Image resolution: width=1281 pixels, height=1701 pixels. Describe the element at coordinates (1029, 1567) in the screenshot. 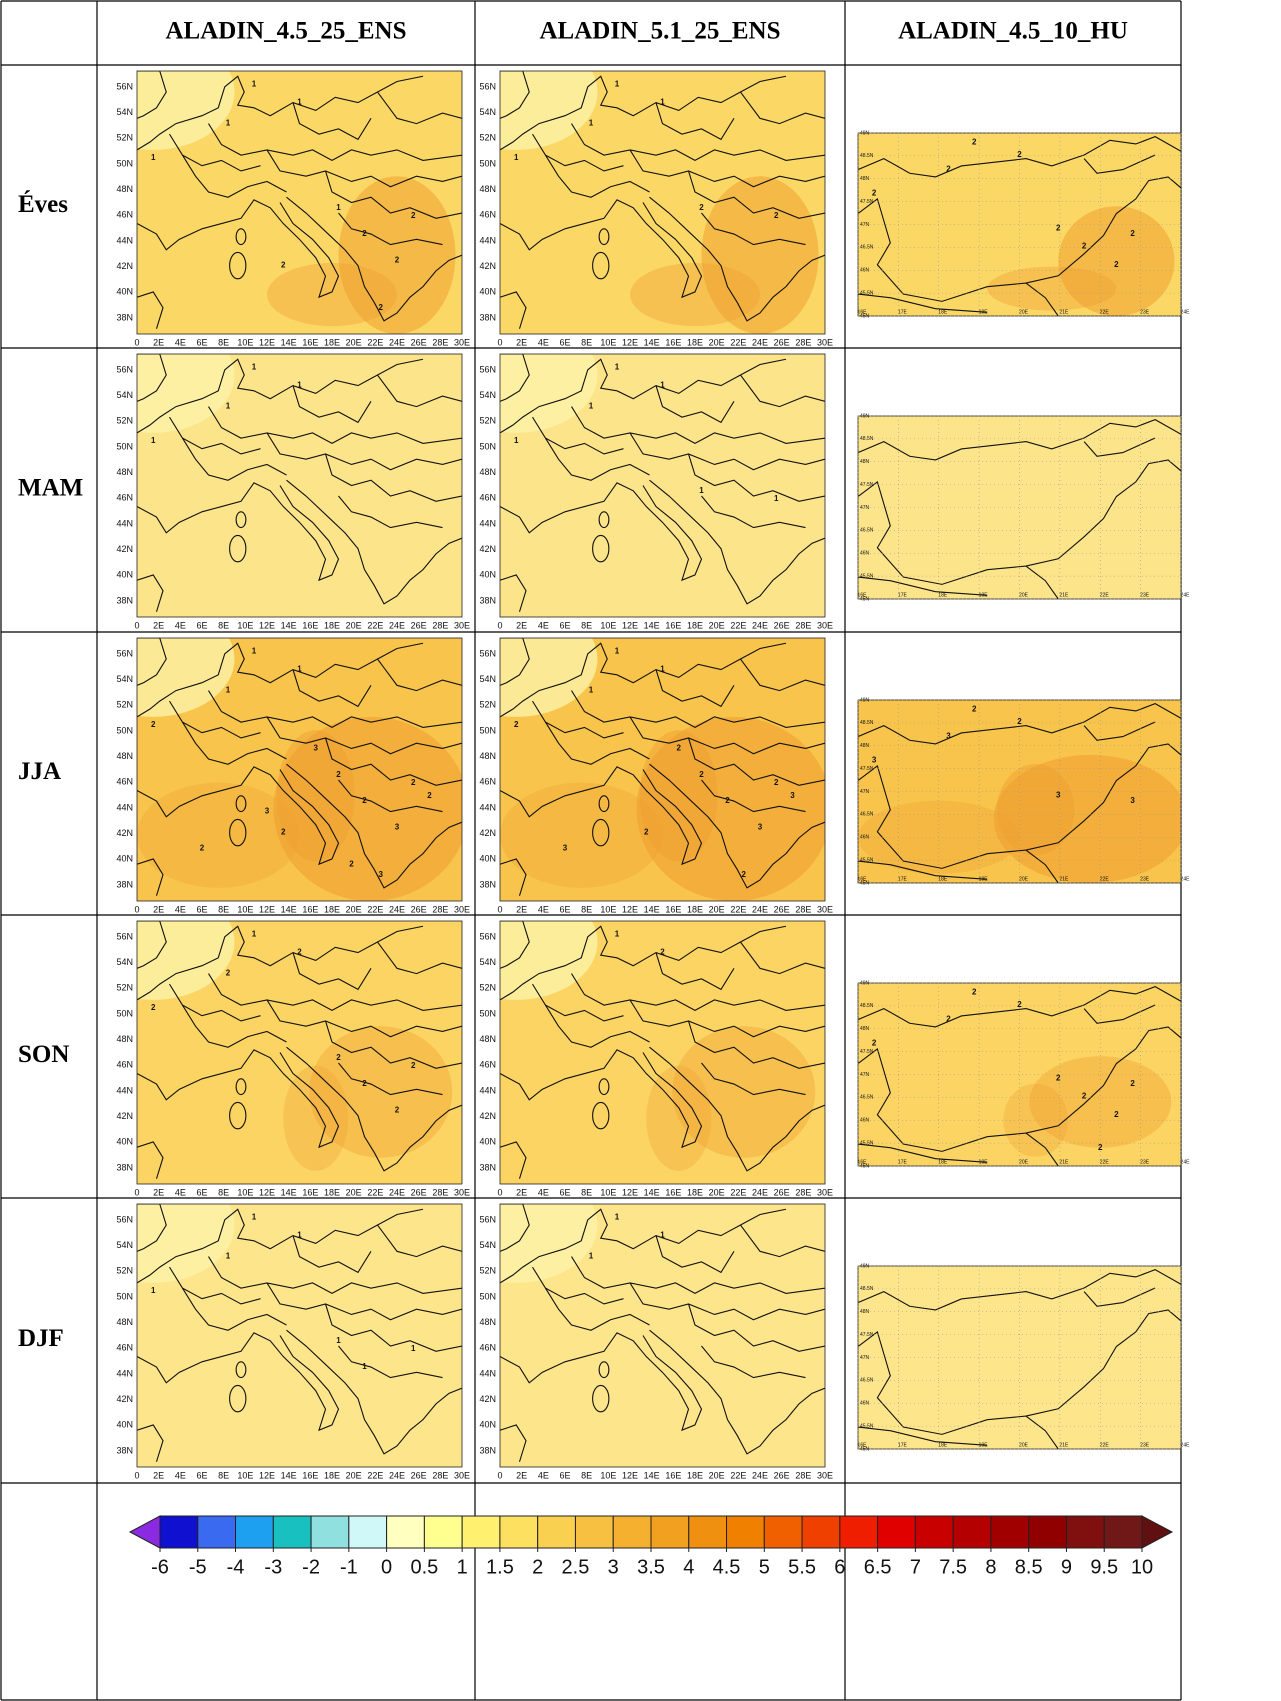

I see `colorbar-label: 8.5` at that location.